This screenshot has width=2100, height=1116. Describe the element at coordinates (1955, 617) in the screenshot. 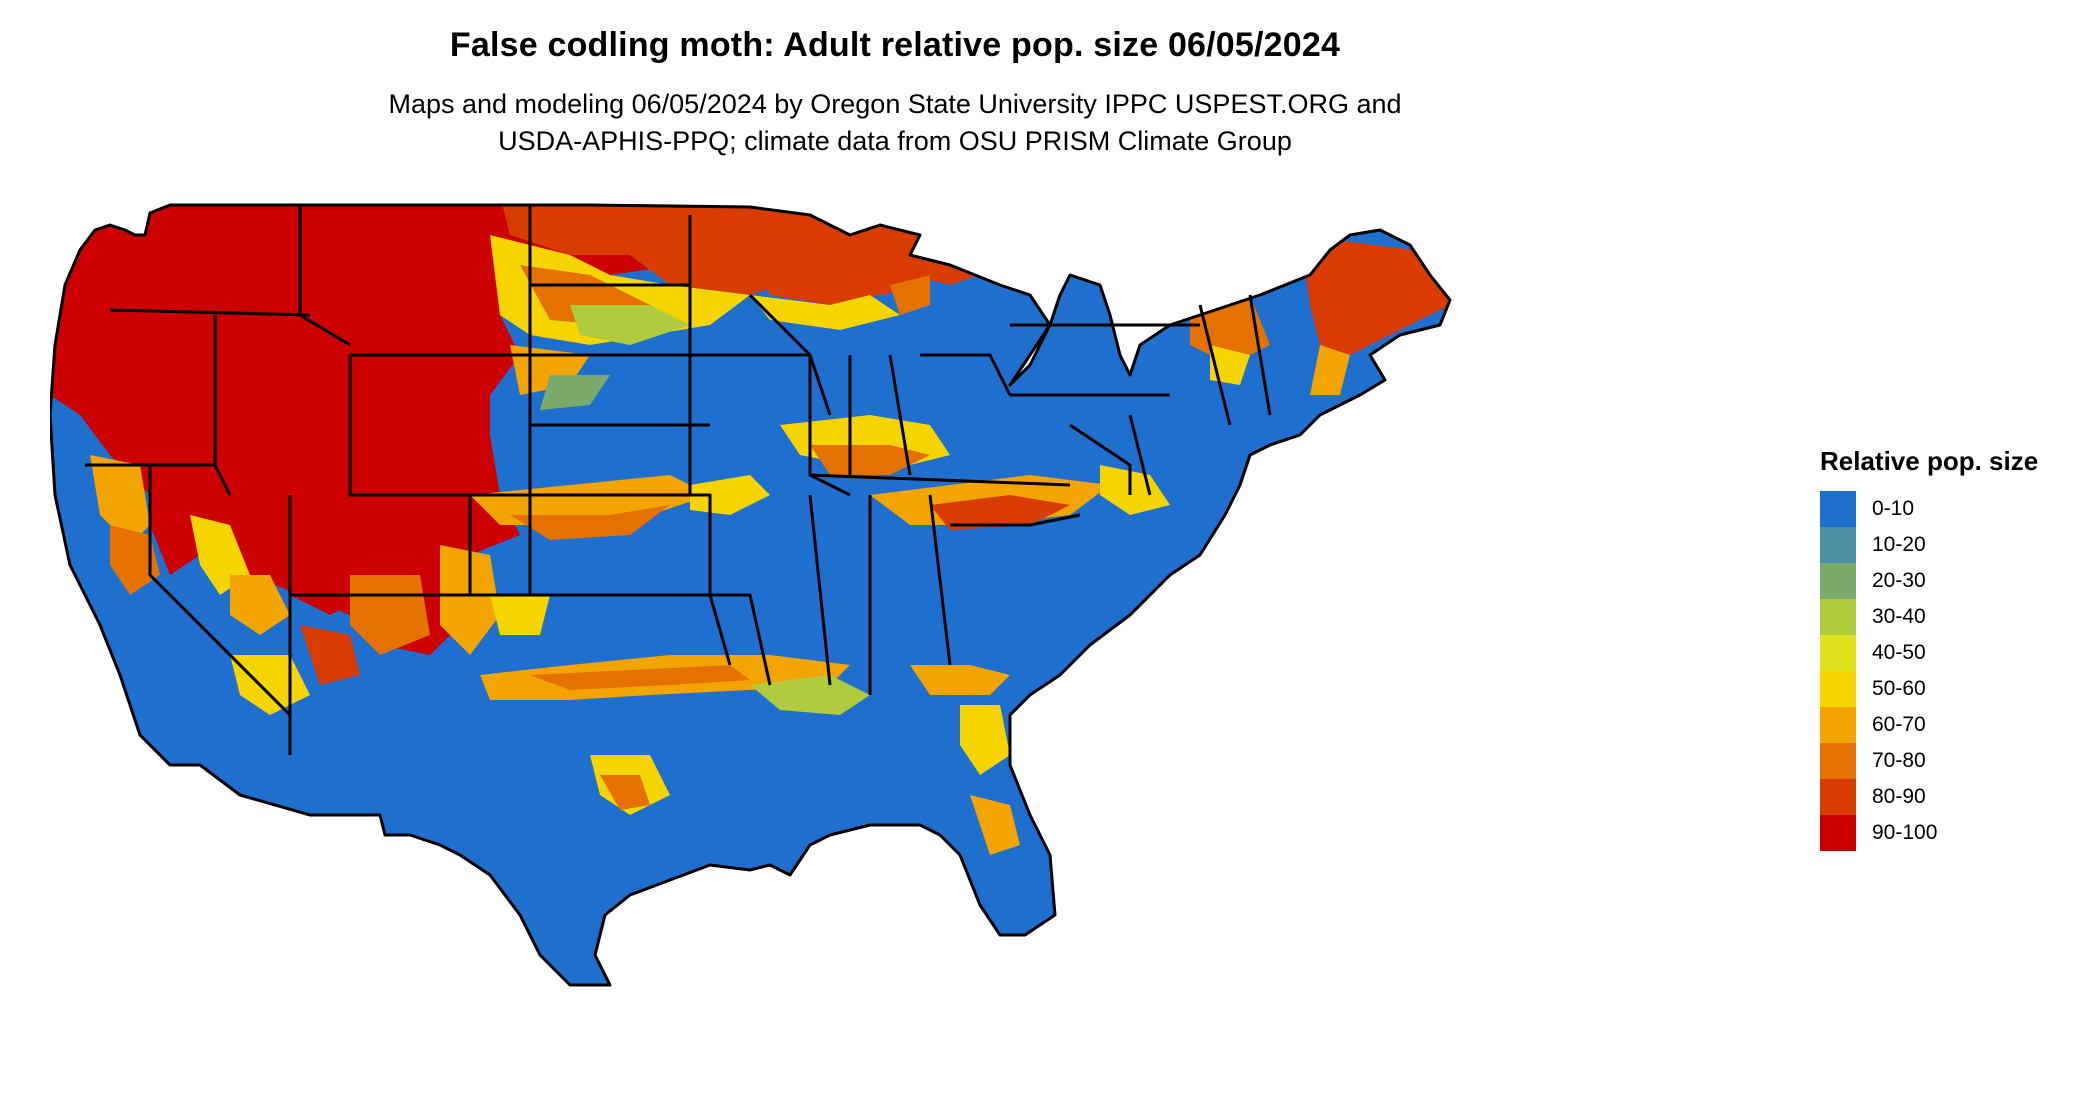

I see `legend-item: 30-40` at that location.